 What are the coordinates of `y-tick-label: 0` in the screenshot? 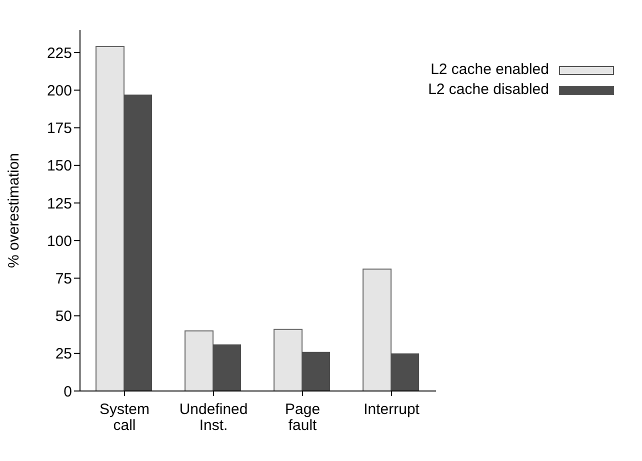 It's located at (68, 391).